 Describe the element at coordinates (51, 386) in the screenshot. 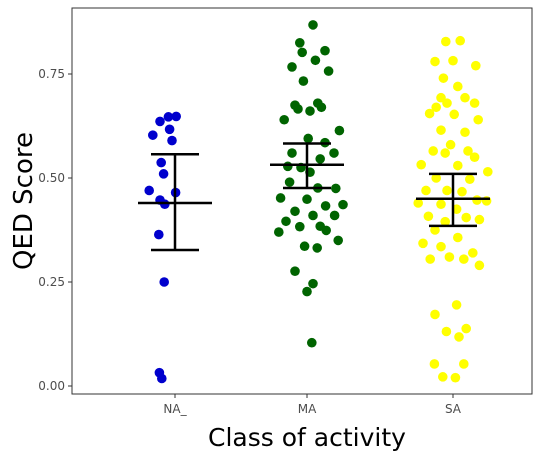

I see `y-tick-label: 0.00` at that location.